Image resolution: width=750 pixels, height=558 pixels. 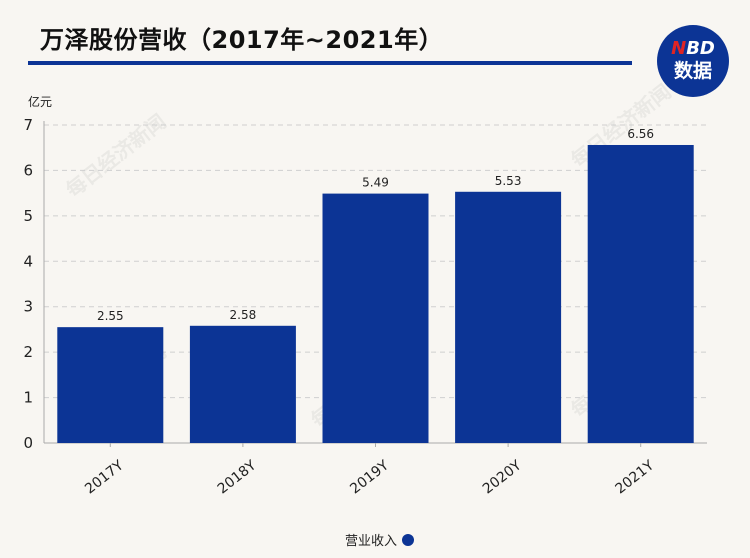 What do you see at coordinates (371, 541) in the screenshot?
I see `legend-label: 营业收入` at bounding box center [371, 541].